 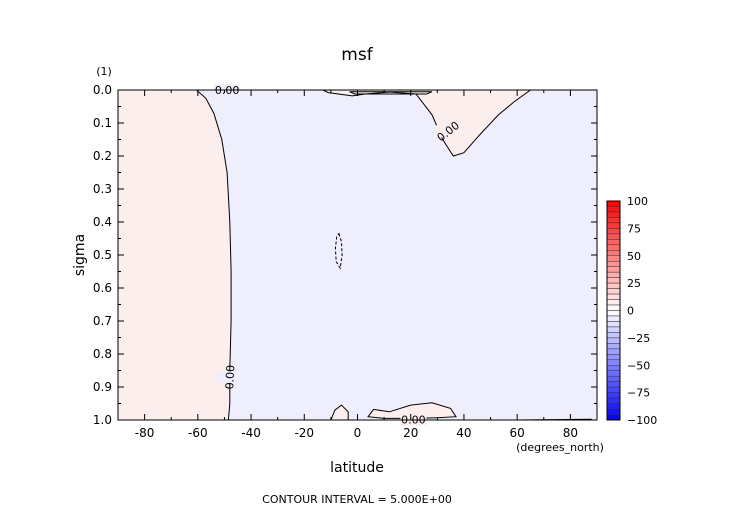 What do you see at coordinates (251, 433) in the screenshot?
I see `x-tick-label: -40` at bounding box center [251, 433].